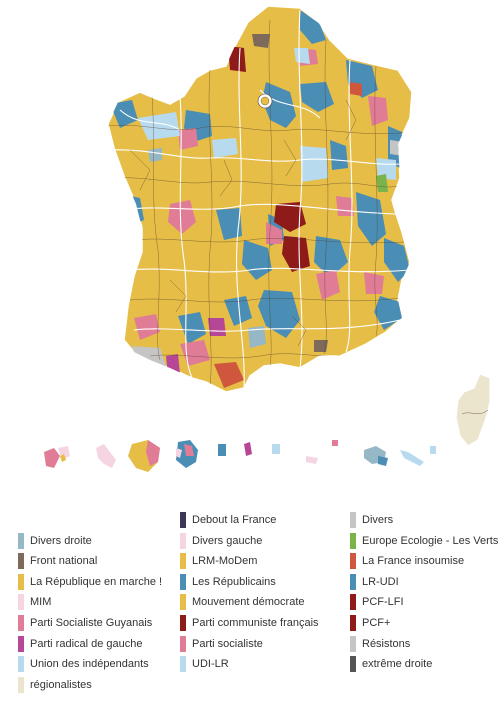 This screenshot has height=704, width=500. What do you see at coordinates (257, 337) in the screenshot?
I see `region-divers-droite` at bounding box center [257, 337].